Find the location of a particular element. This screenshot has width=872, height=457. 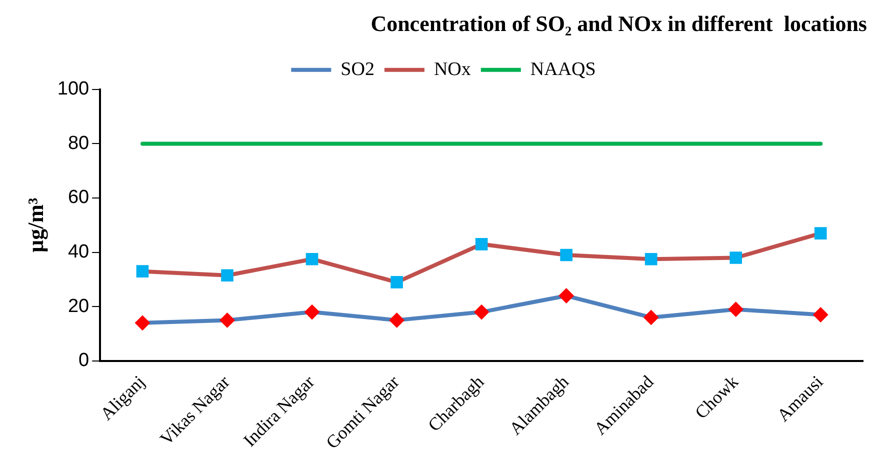

y-tick-label: 0 is located at coordinates (84, 361).